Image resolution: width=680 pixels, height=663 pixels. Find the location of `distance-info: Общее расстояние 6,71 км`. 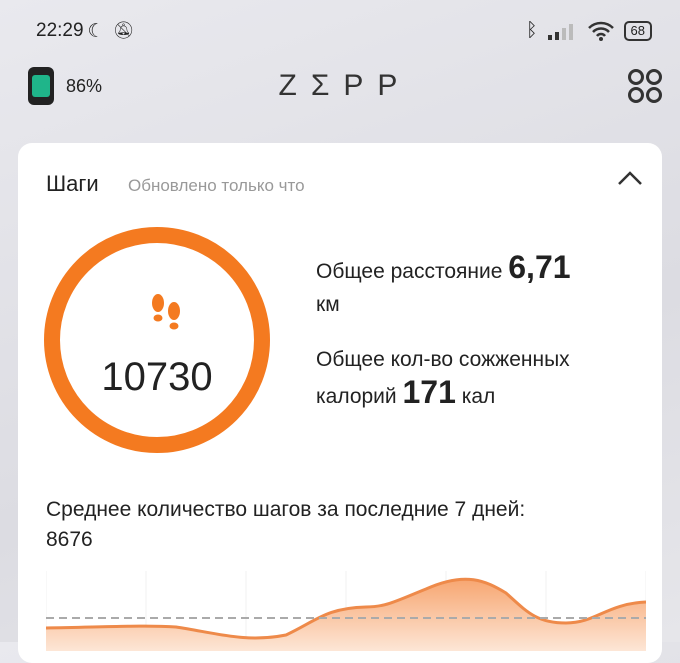

distance-info: Общее расстояние 6,71 км is located at coordinates (443, 286).